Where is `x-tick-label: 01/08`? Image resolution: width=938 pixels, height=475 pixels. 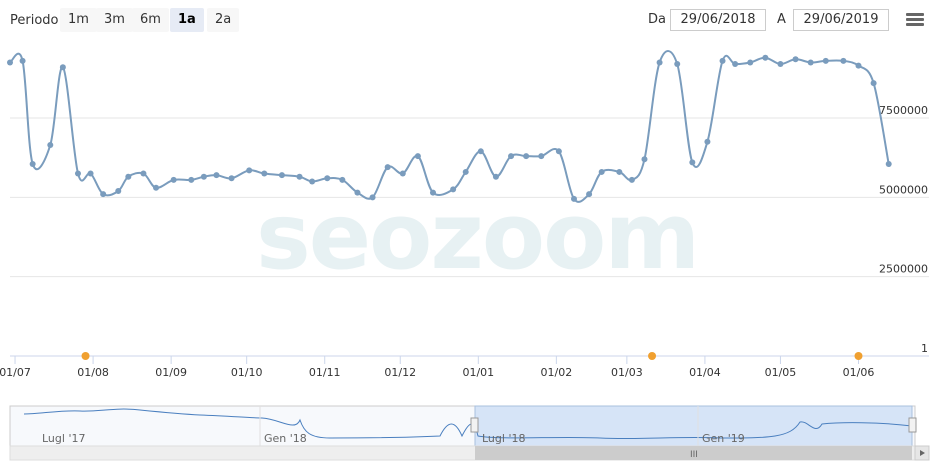 x-tick-label: 01/08 is located at coordinates (93, 372).